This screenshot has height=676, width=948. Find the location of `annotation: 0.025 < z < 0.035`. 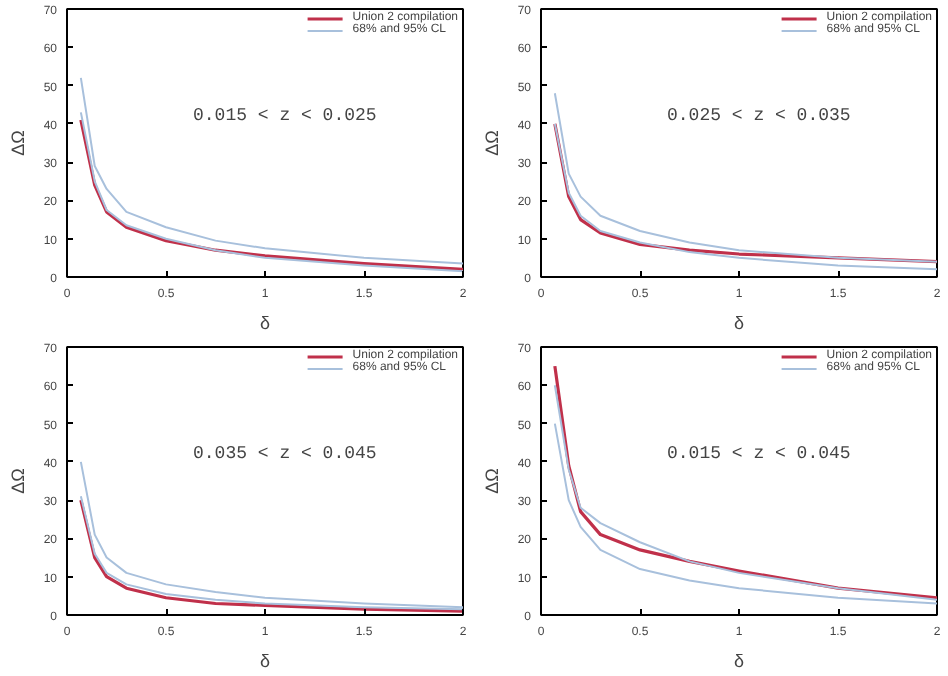

annotation: 0.025 < z < 0.035 is located at coordinates (758, 116).